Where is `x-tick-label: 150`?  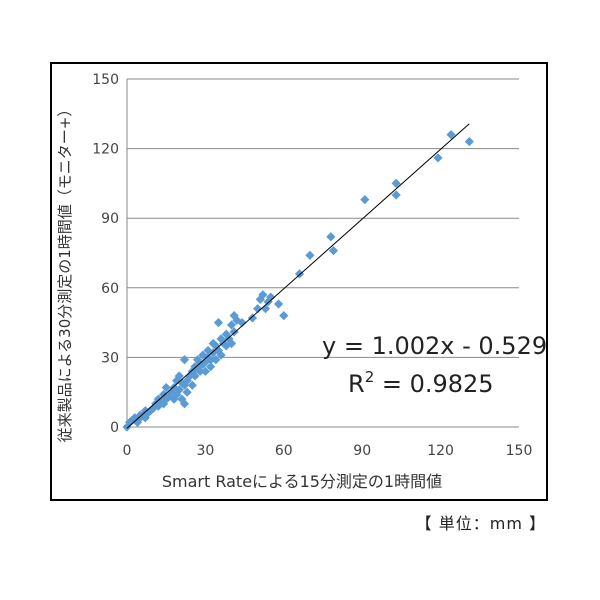 x-tick-label: 150 is located at coordinates (519, 451).